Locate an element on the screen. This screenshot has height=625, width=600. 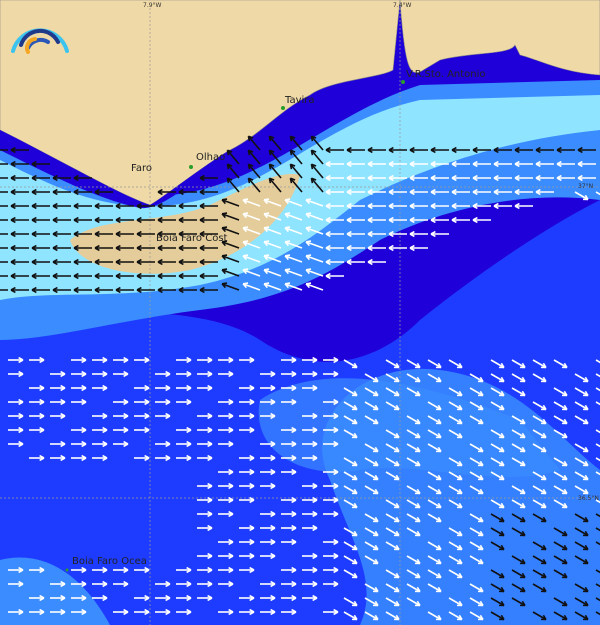
place-tavira: Tavira is located at coordinates (300, 100).